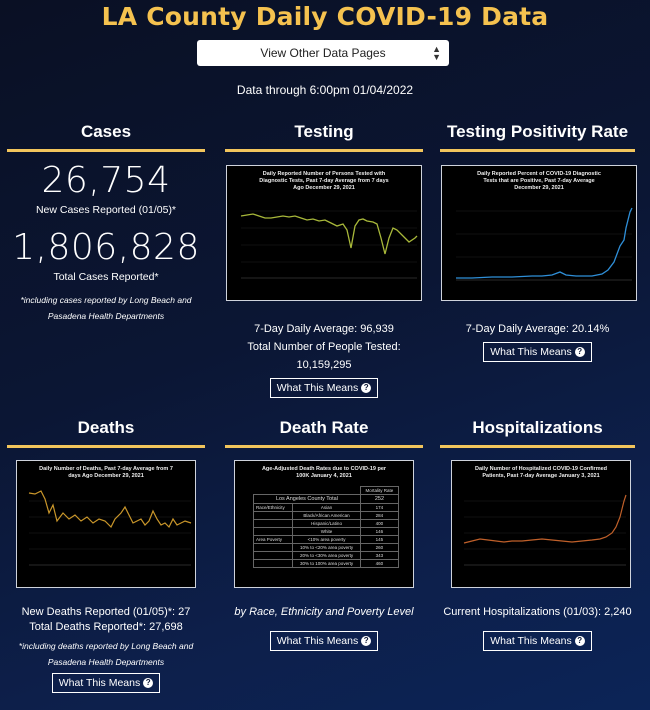 Image resolution: width=650 pixels, height=710 pixels. I want to click on death-rate-cell: 343, so click(379, 555).